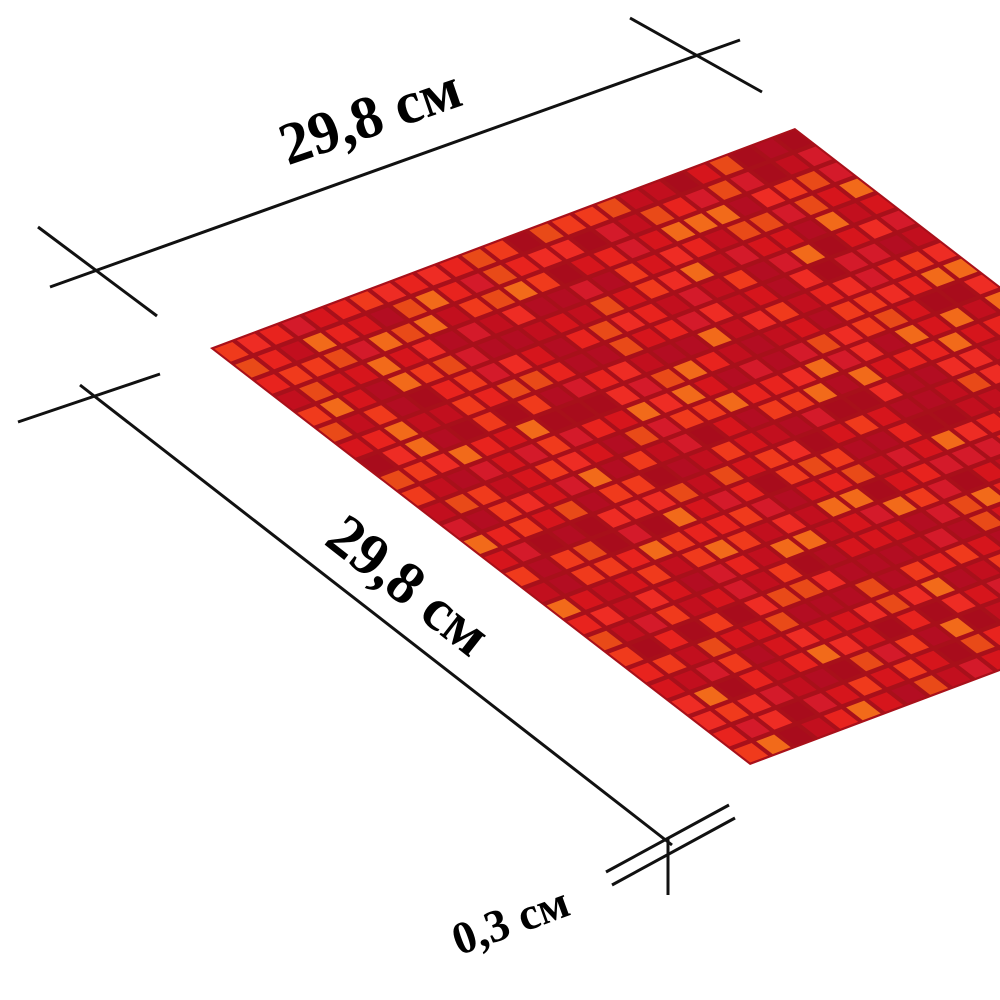  What do you see at coordinates (97, 271) in the screenshot?
I see `dimension-tick` at bounding box center [97, 271].